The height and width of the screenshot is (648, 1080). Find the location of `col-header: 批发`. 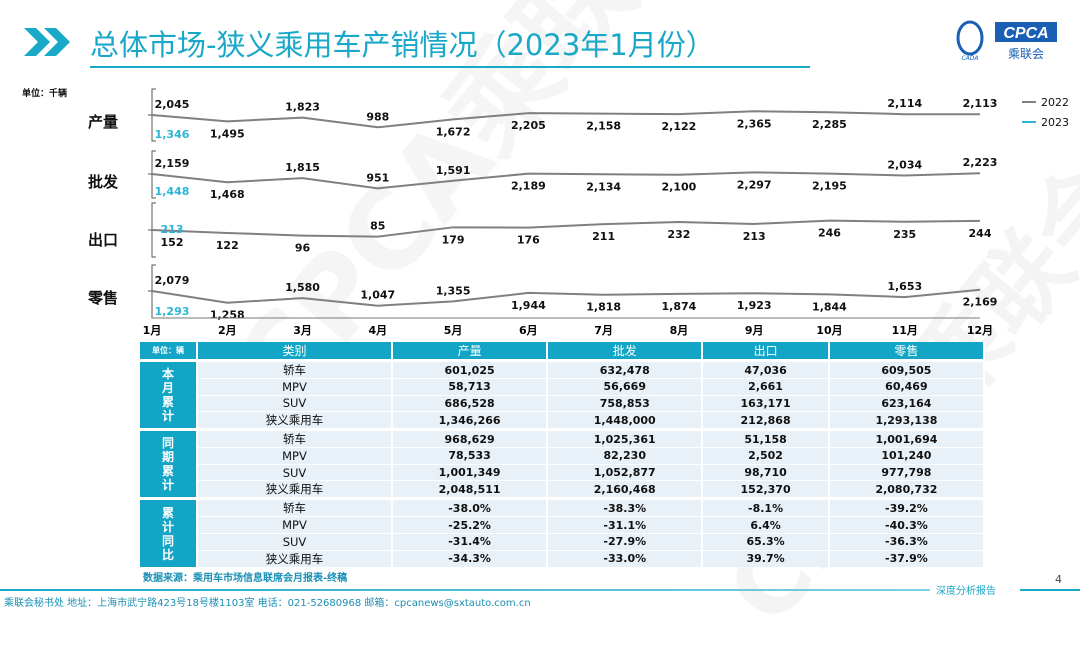

col-header: 批发 is located at coordinates (625, 351).